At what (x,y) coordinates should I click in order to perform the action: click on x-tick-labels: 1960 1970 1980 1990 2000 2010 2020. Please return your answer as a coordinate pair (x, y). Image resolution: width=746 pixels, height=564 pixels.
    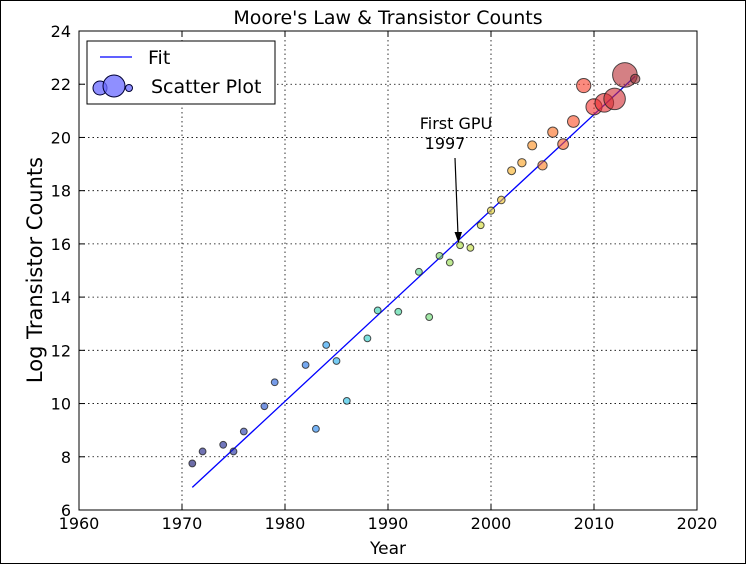
    Looking at the image, I should click on (388, 523).